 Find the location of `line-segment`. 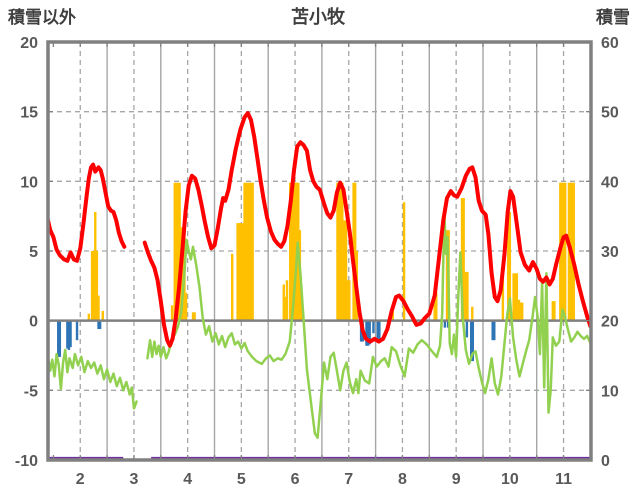

line-segment is located at coordinates (88, 212).